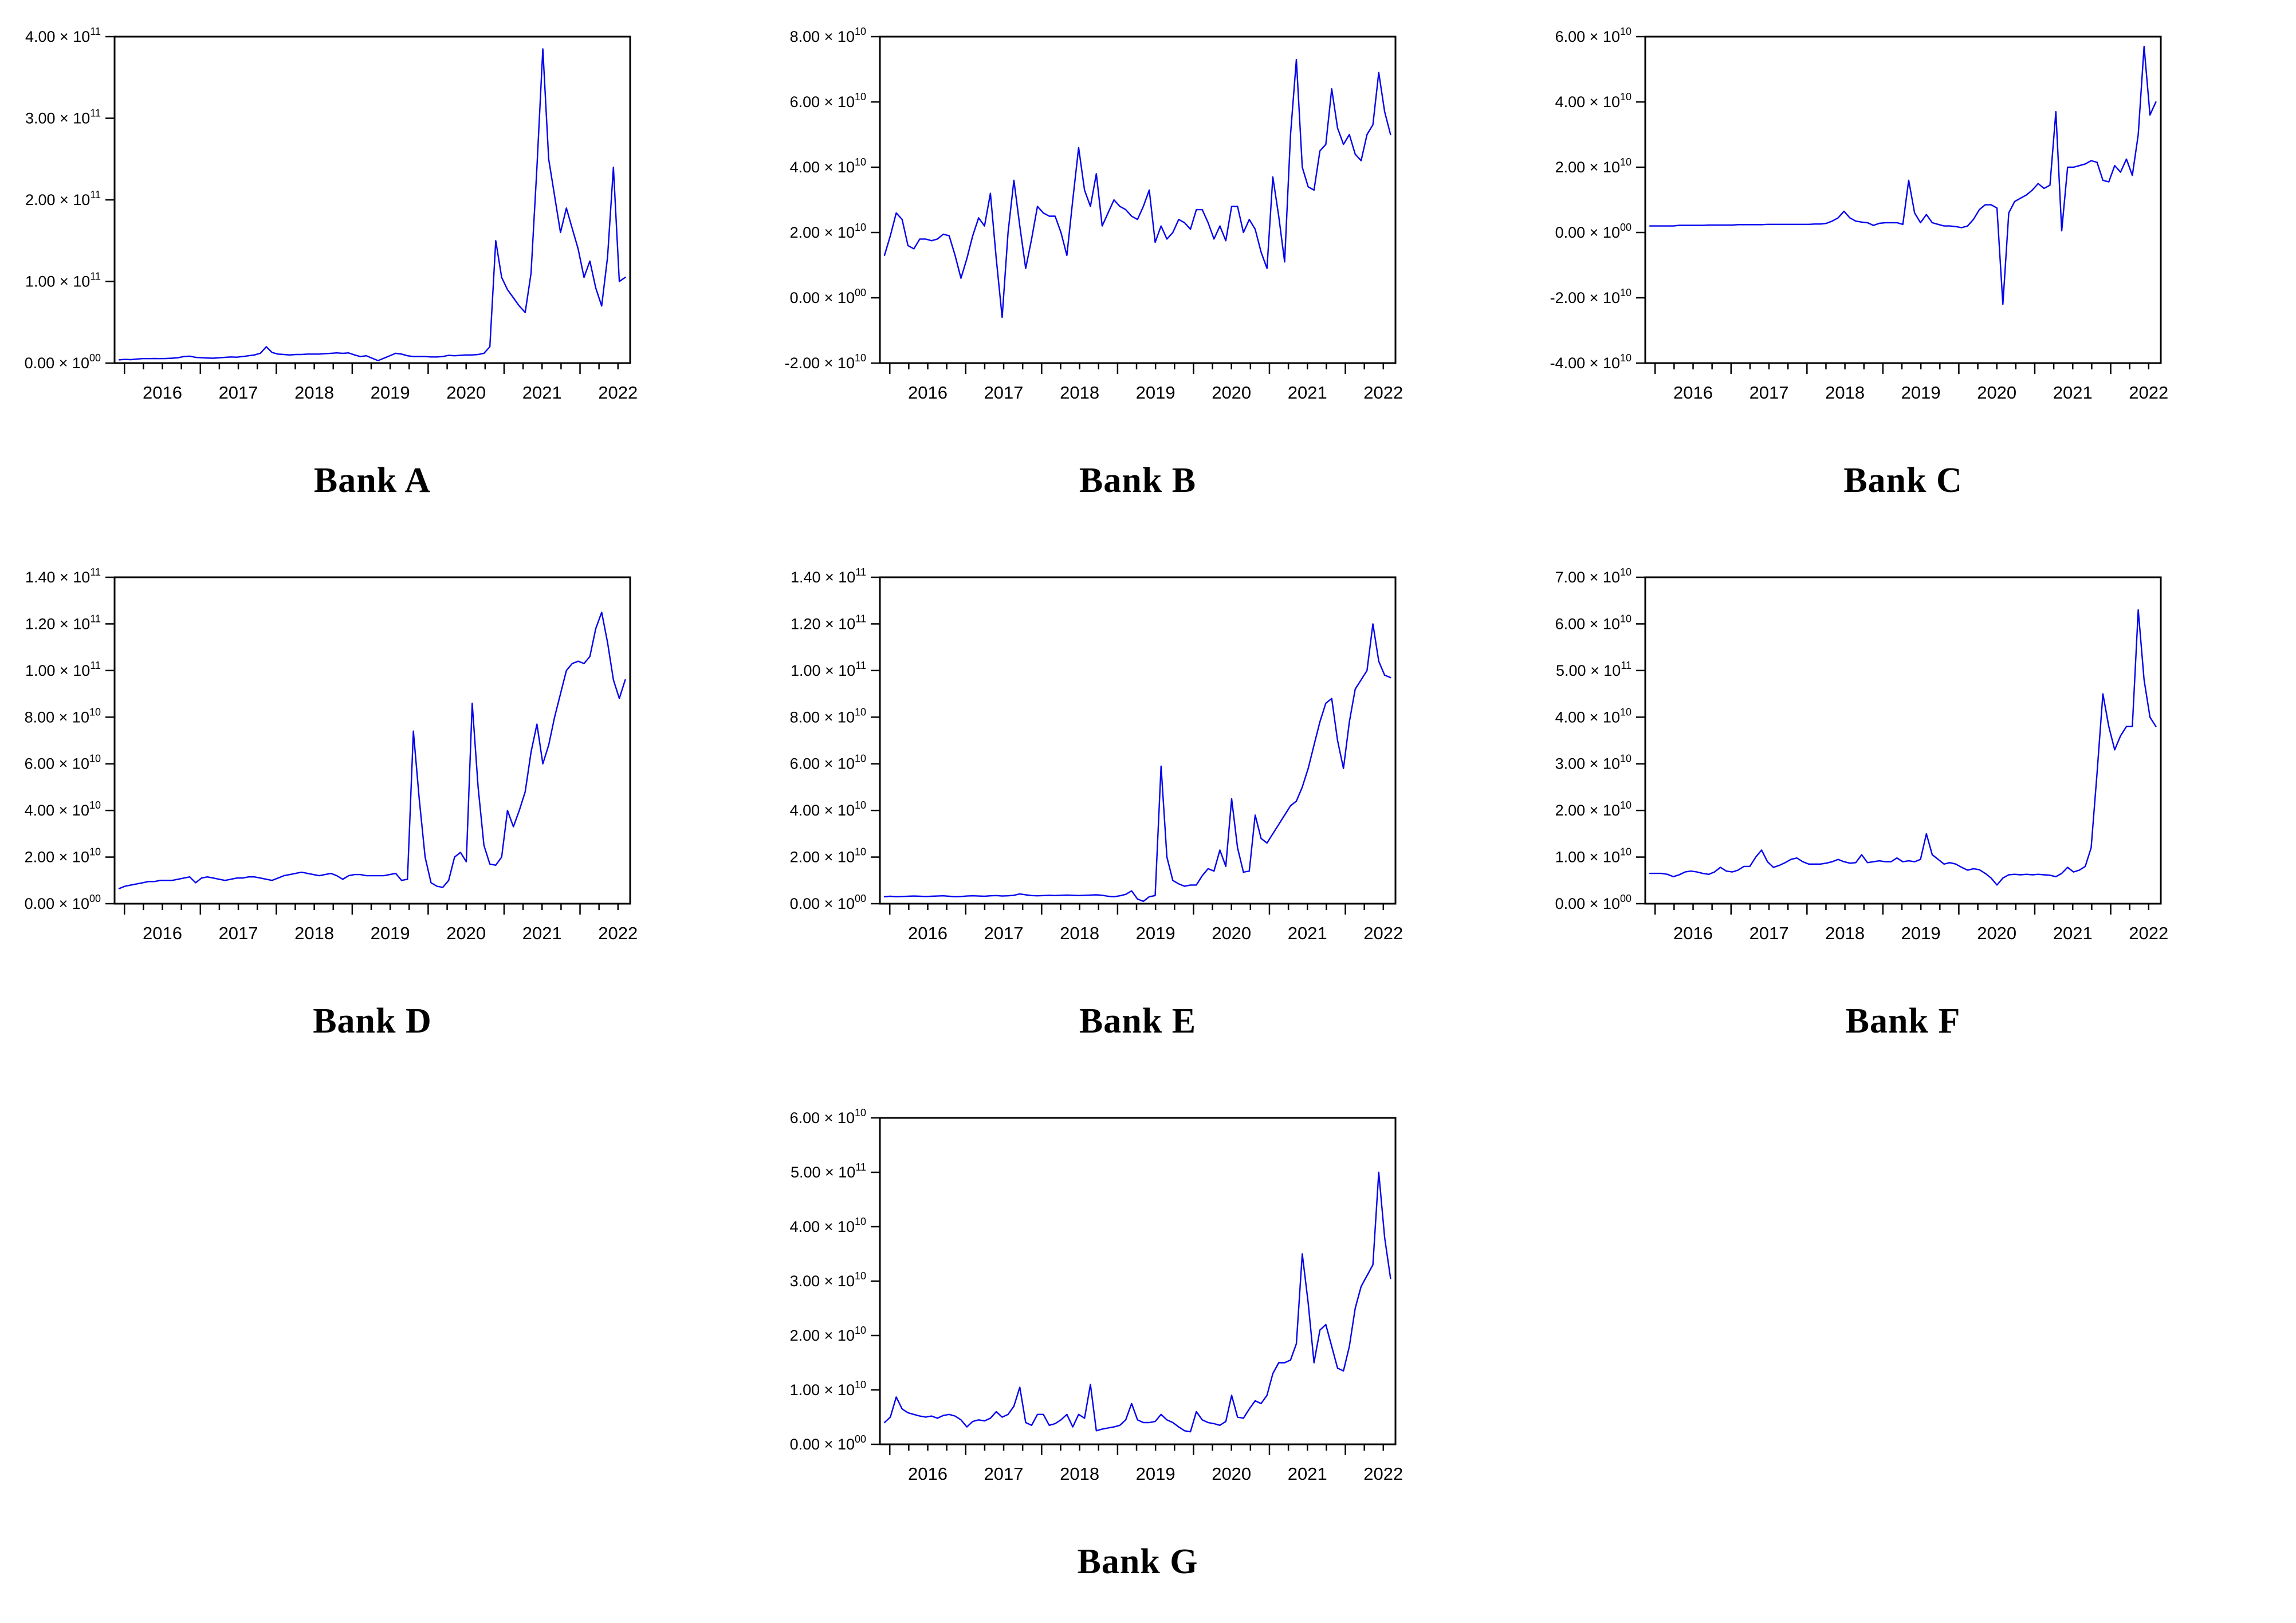 This screenshot has height=1623, width=2296. I want to click on bank-e-title: Bank E, so click(1138, 1021).